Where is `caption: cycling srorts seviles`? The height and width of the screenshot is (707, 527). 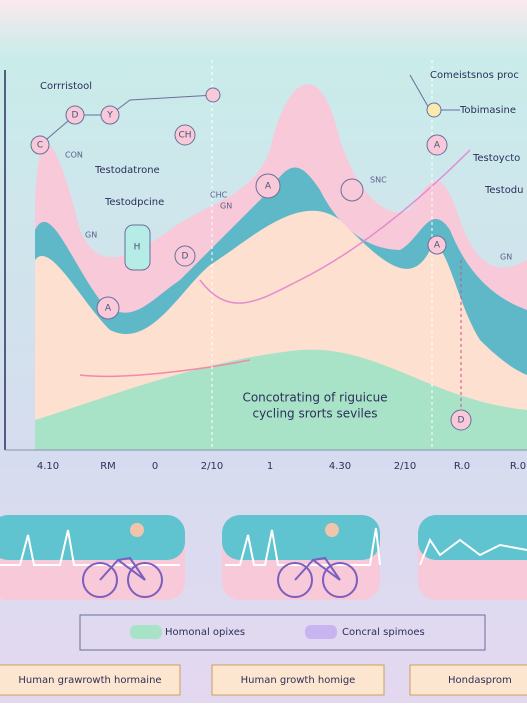 caption: cycling srorts seviles is located at coordinates (314, 414).